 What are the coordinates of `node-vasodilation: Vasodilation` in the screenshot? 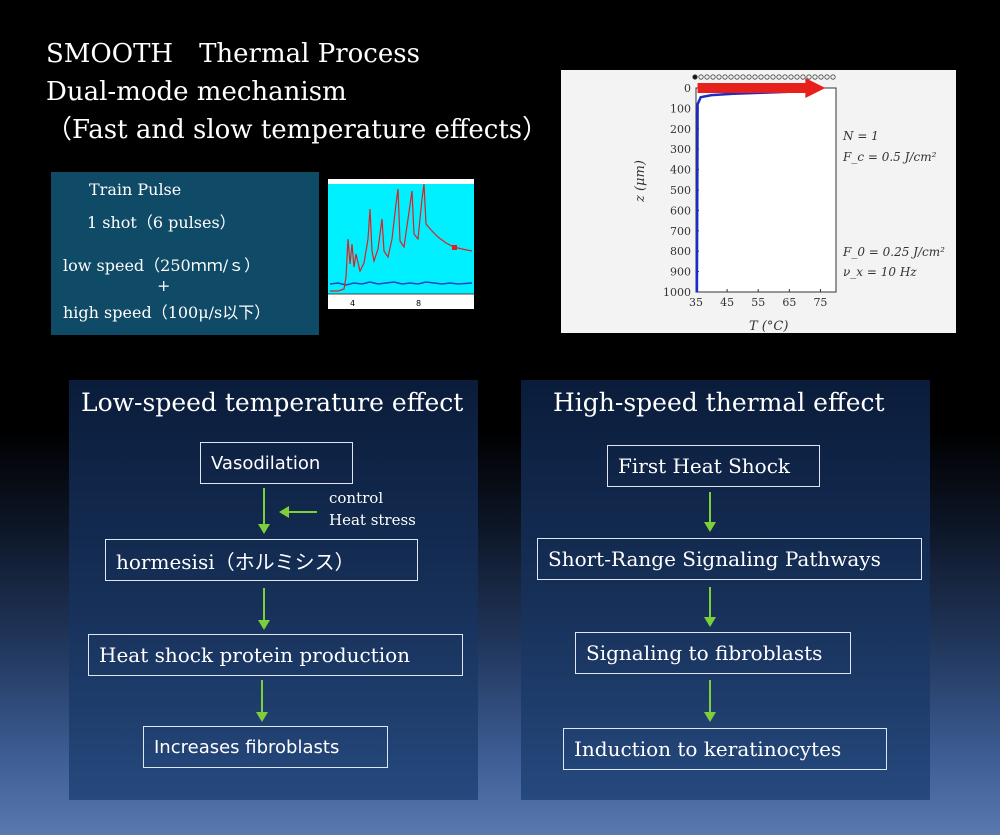 It's located at (276, 463).